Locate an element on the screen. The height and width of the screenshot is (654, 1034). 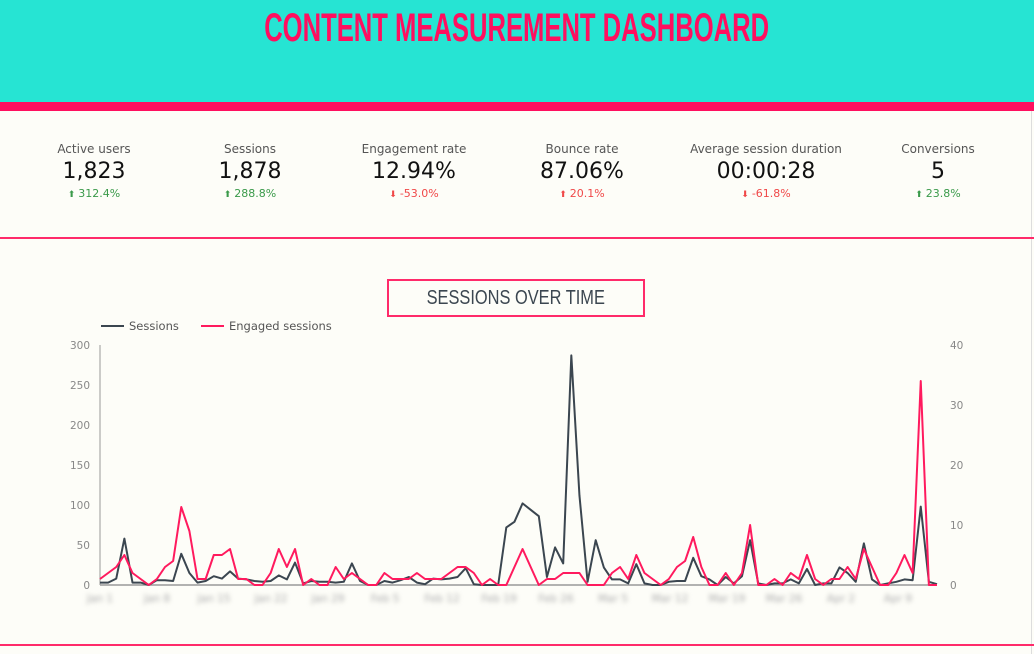
kpi-card: Bounce rate 87.06% ⬆ 20.1% is located at coordinates (582, 171).